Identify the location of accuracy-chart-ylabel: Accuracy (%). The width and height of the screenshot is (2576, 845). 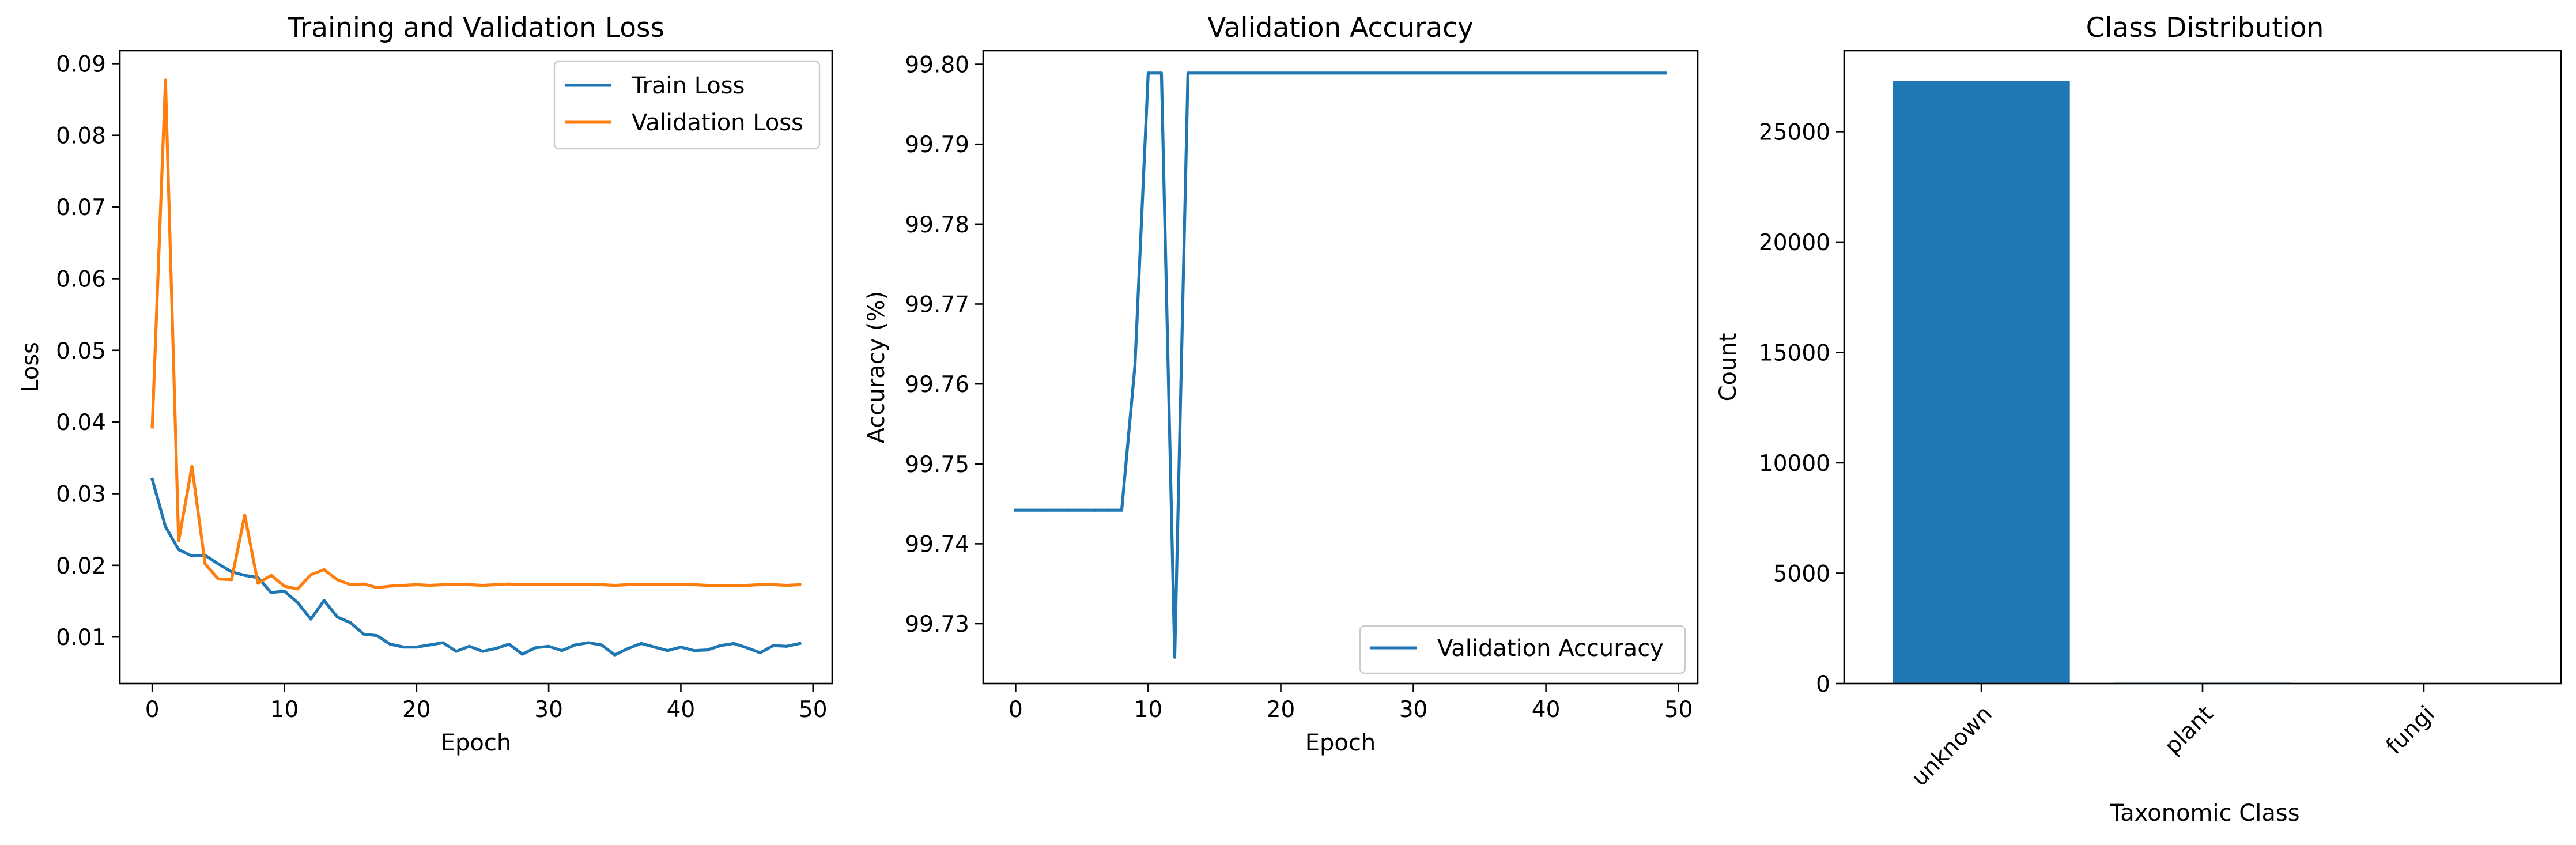
(876, 367).